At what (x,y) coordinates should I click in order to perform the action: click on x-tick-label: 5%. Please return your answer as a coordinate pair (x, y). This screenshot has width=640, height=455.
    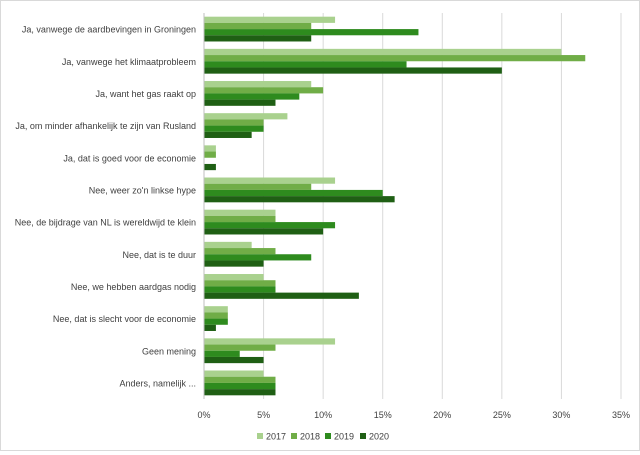
    Looking at the image, I should click on (263, 415).